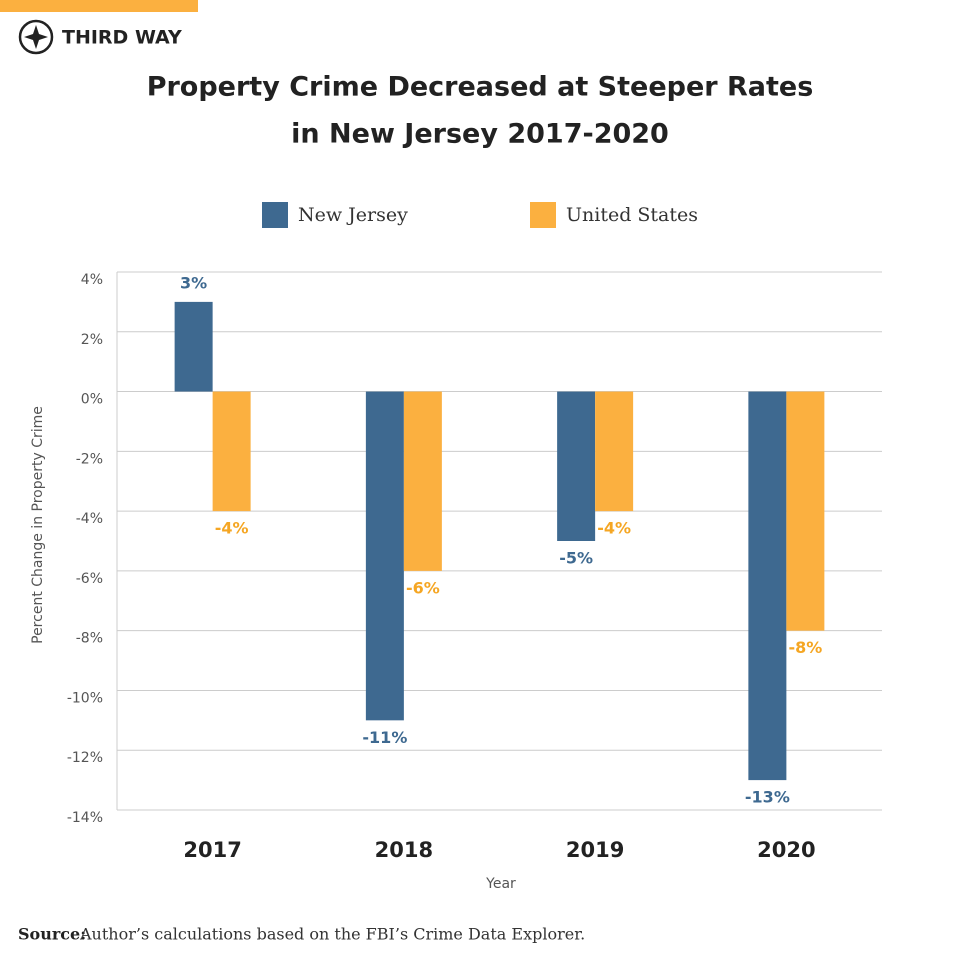 The width and height of the screenshot is (960, 969). Describe the element at coordinates (805, 647) in the screenshot. I see `value-label: -8%` at that location.